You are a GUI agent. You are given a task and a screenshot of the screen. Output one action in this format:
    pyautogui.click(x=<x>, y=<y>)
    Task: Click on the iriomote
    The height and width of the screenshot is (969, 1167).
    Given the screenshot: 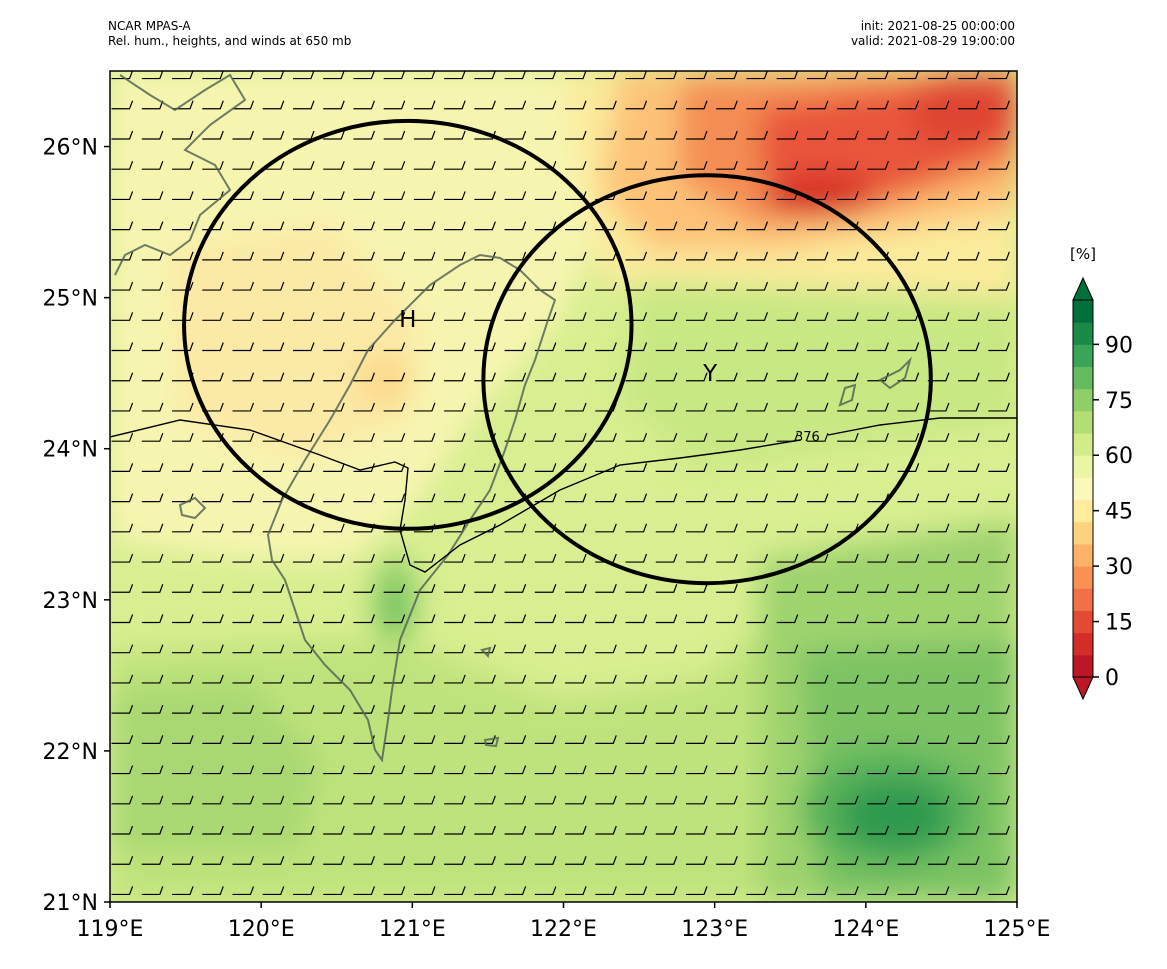 What is the action you would take?
    pyautogui.click(x=895, y=373)
    